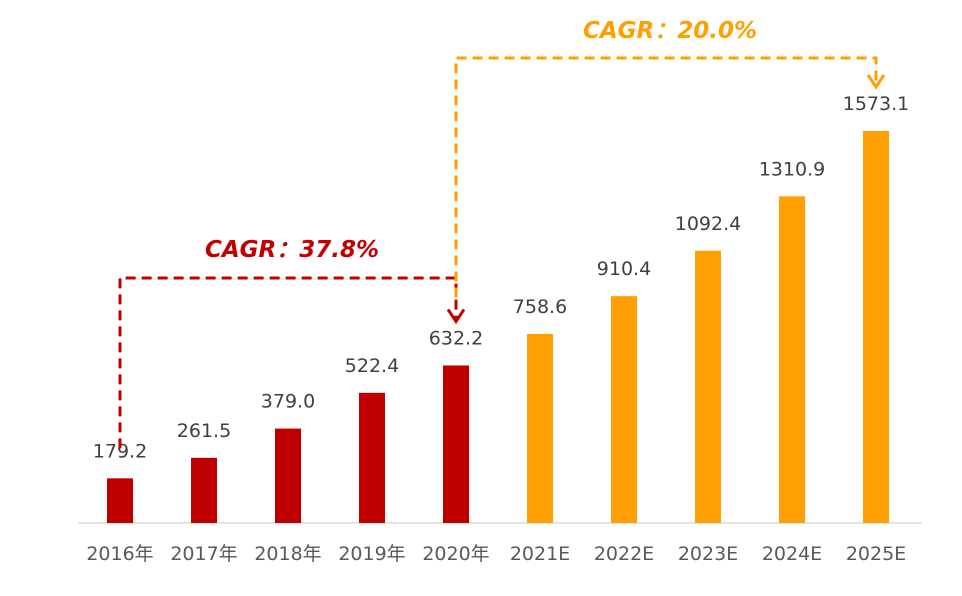 This screenshot has height=596, width=962. I want to click on x-tick-label: 2018年, so click(287, 554).